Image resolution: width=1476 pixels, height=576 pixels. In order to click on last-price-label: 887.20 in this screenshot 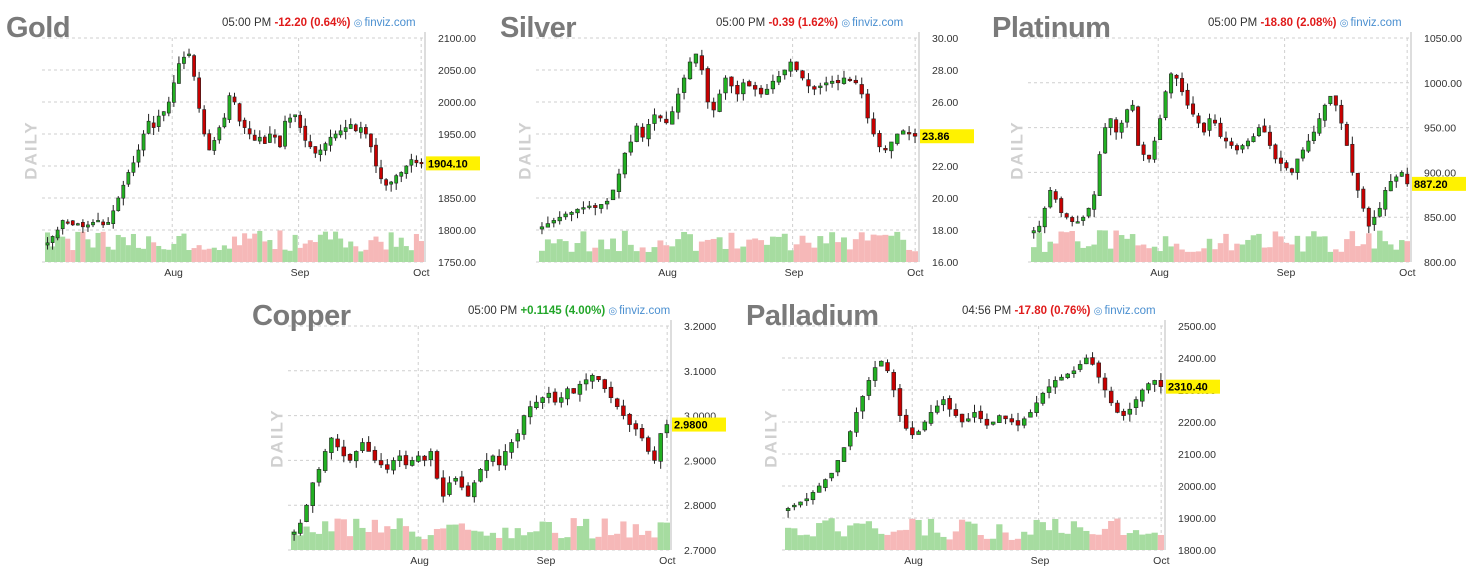, I will do `click(1431, 185)`.